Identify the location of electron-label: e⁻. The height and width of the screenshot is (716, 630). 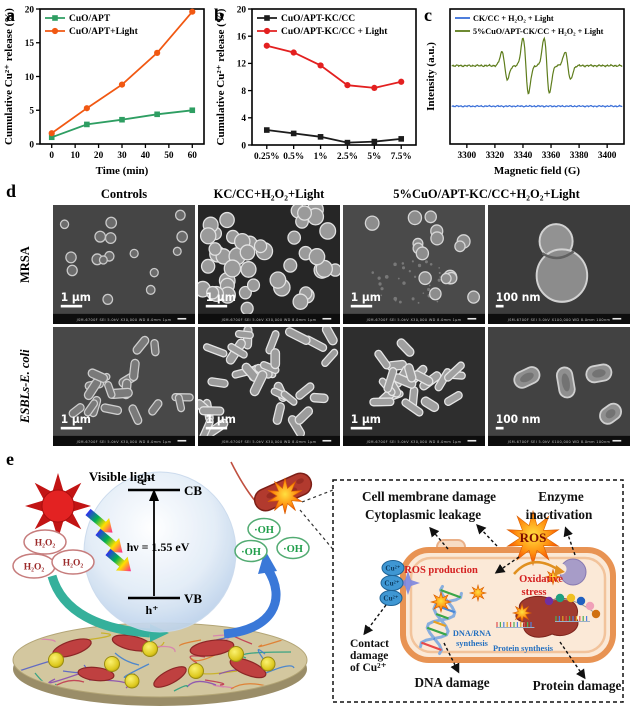
(147, 481).